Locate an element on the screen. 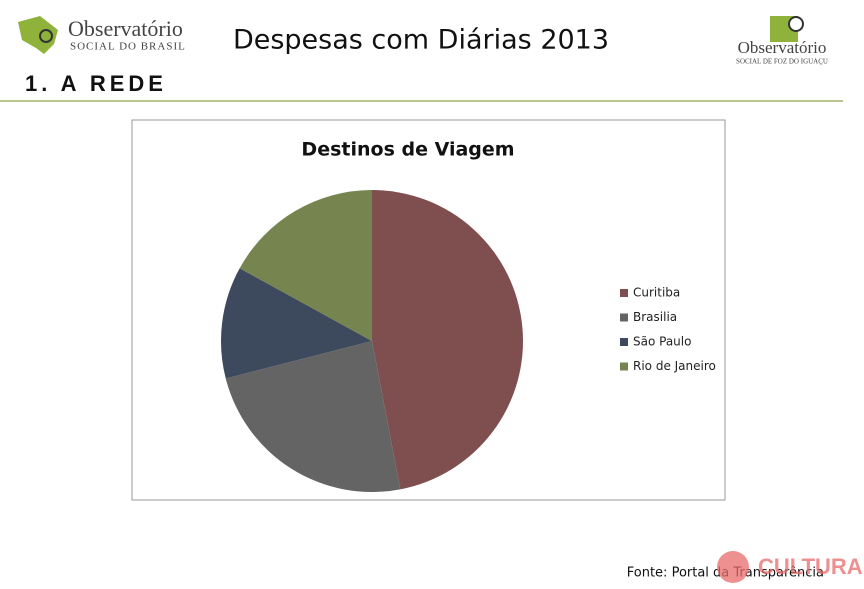  logo-lens is located at coordinates (46, 36).